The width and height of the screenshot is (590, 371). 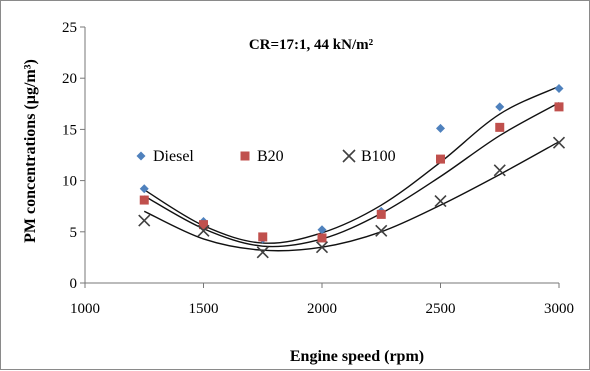 I want to click on y-tick-label: 15, so click(x=69, y=130).